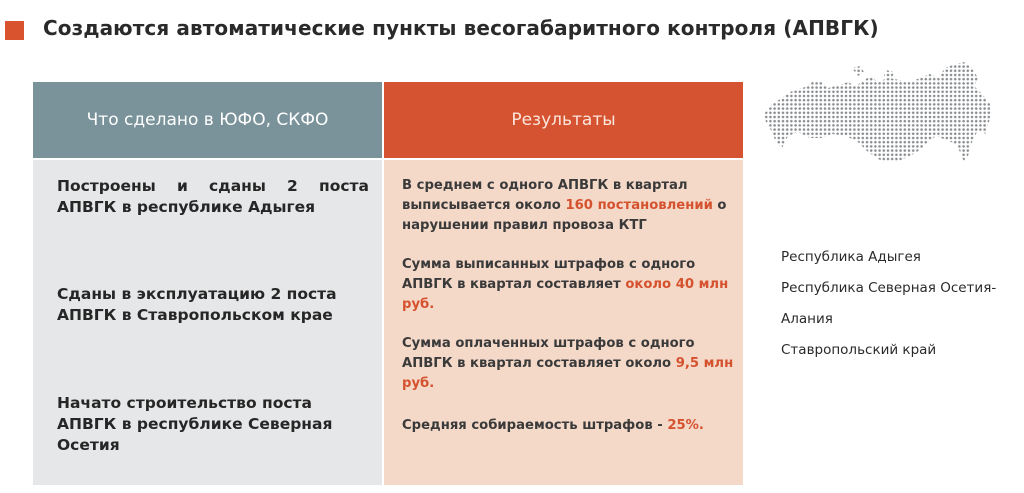 The width and height of the screenshot is (1024, 493). Describe the element at coordinates (568, 373) in the screenshot. I see `result-highlight: 9,5 млн руб.` at that location.